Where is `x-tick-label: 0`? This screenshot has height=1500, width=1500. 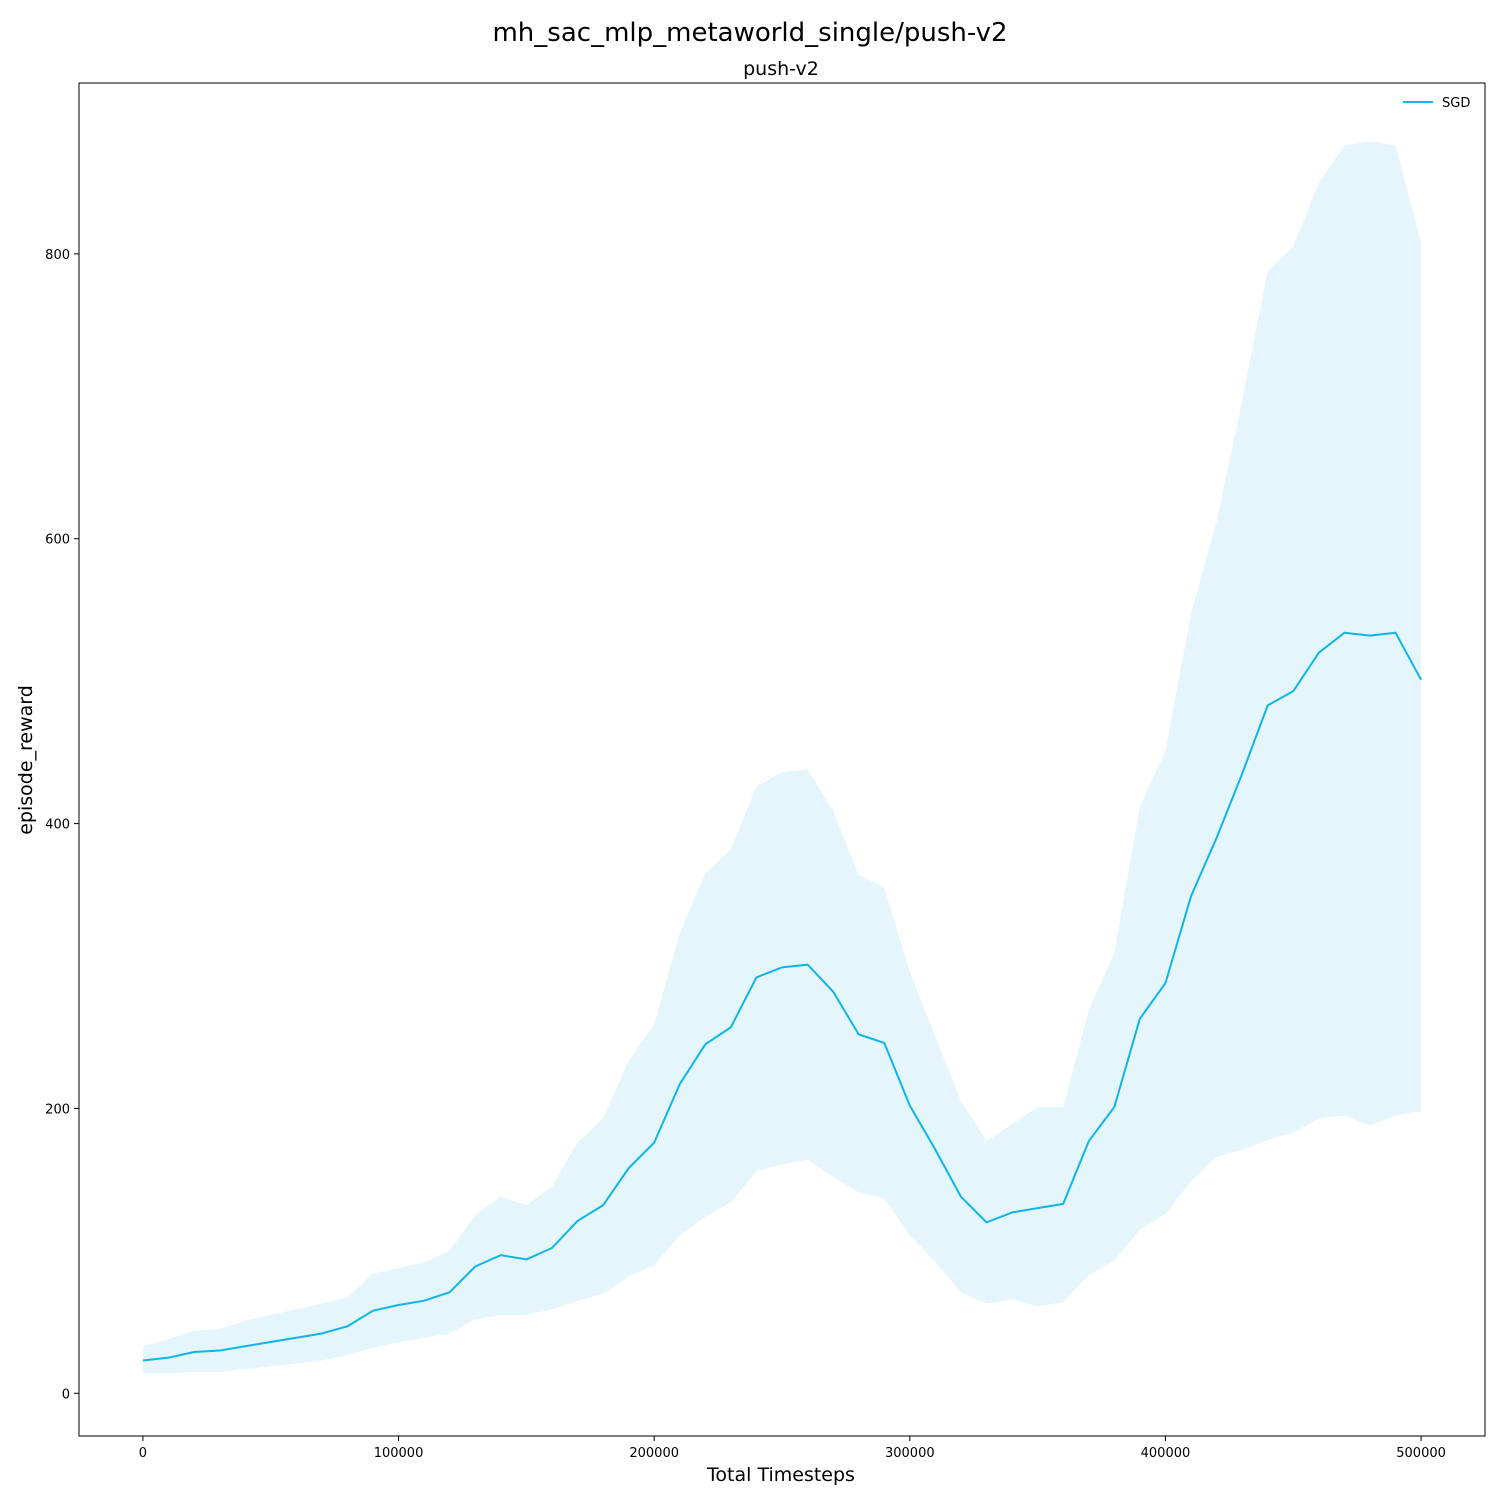 x-tick-label: 0 is located at coordinates (143, 1453).